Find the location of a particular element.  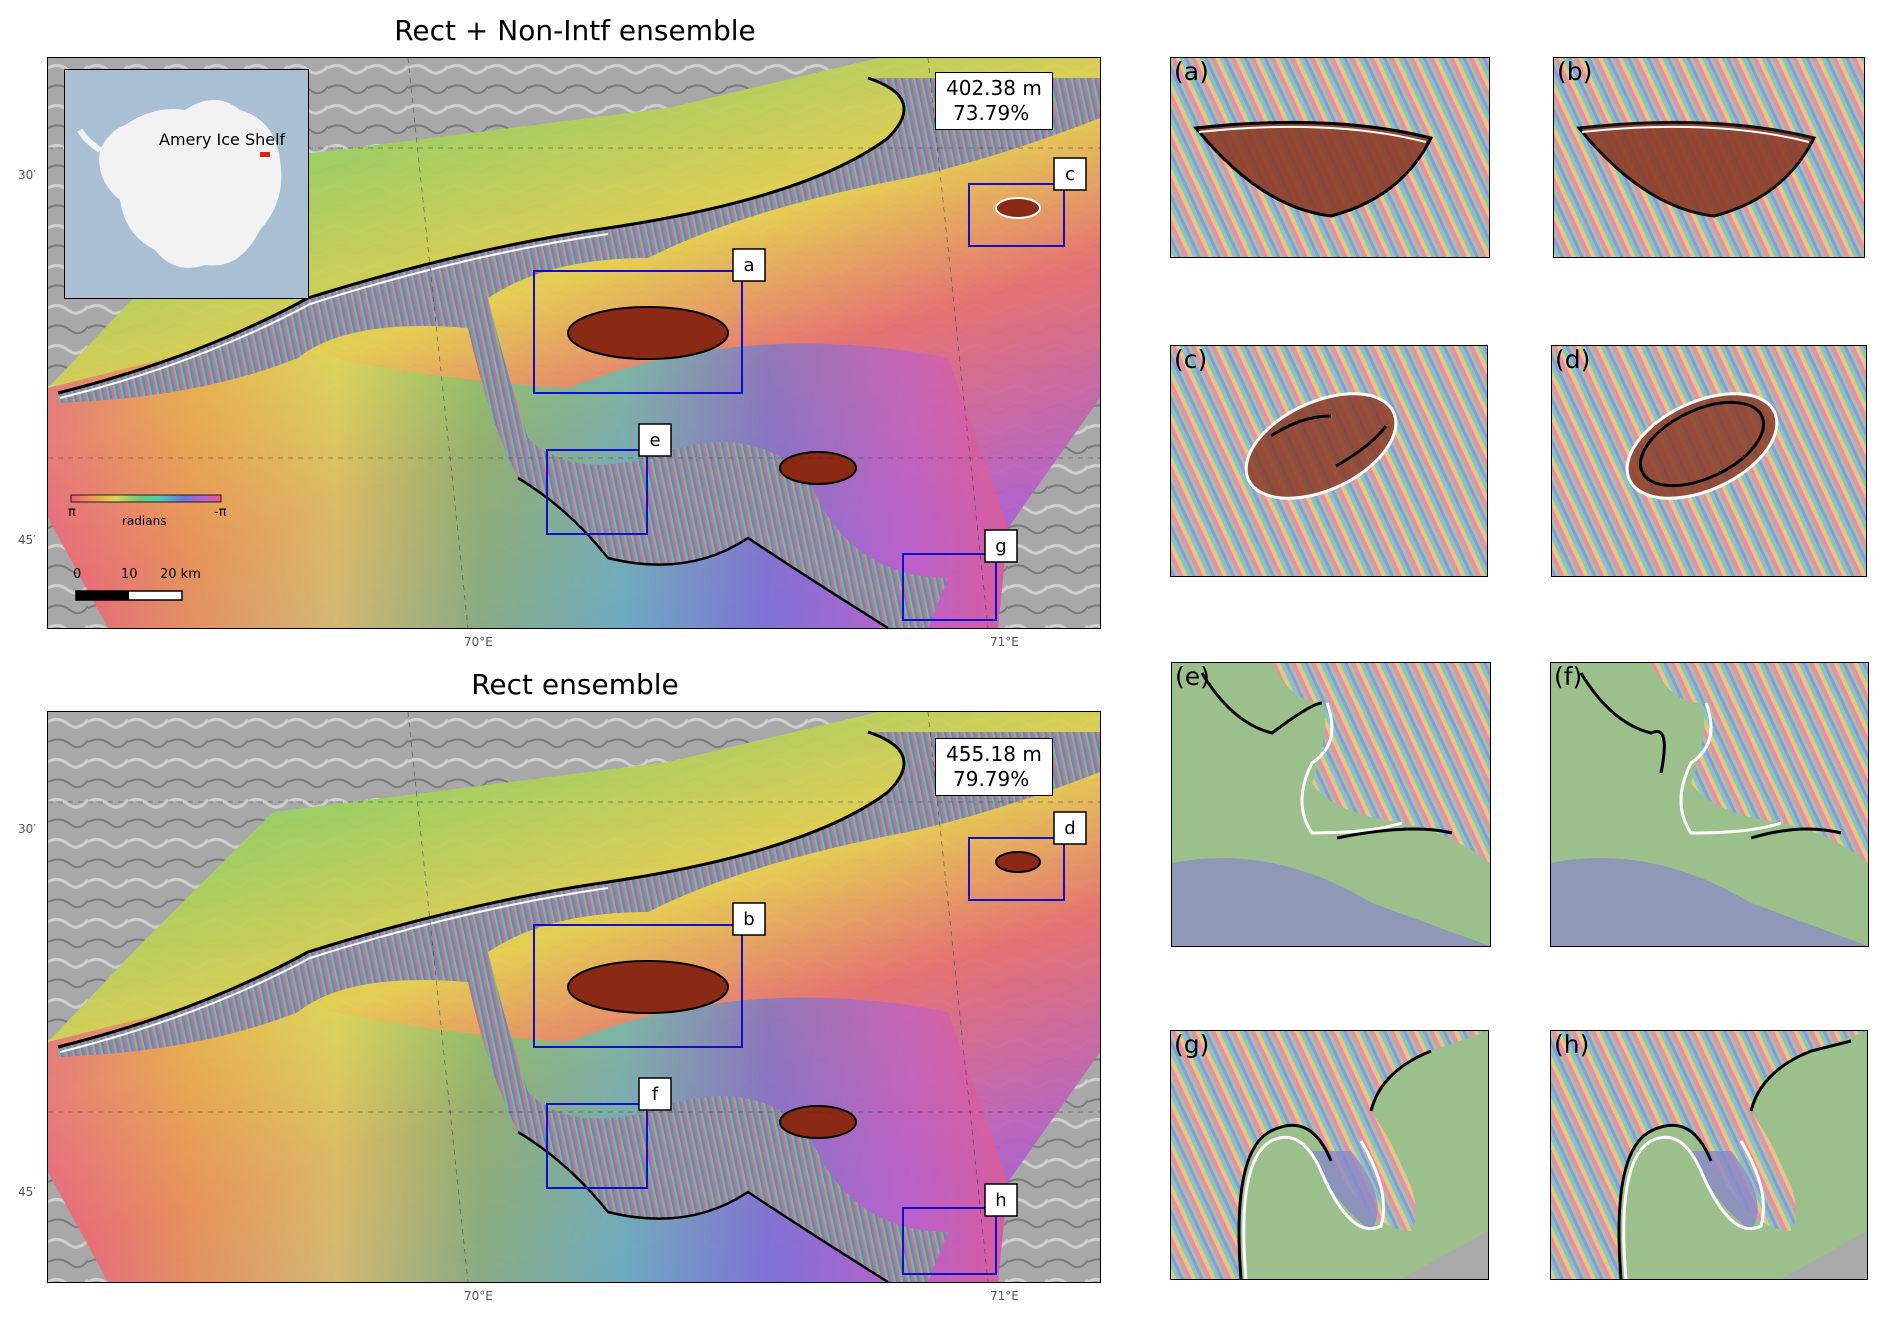

colorbar-right-label: -π is located at coordinates (220, 512).